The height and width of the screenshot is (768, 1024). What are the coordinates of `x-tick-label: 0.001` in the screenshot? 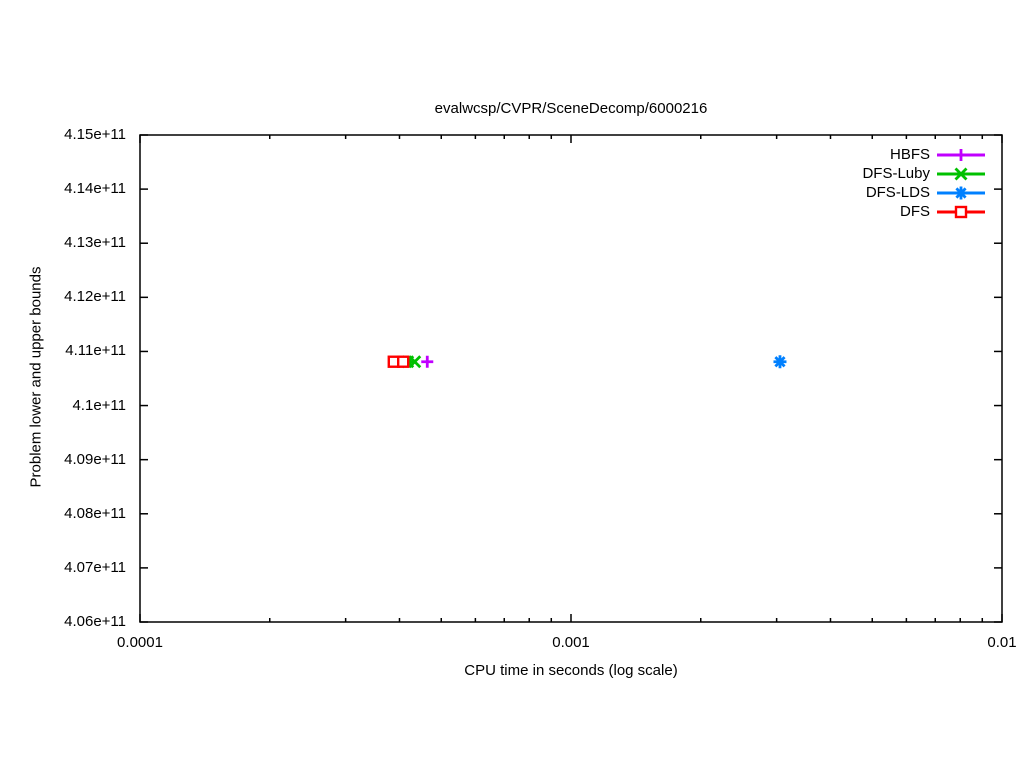 It's located at (571, 642).